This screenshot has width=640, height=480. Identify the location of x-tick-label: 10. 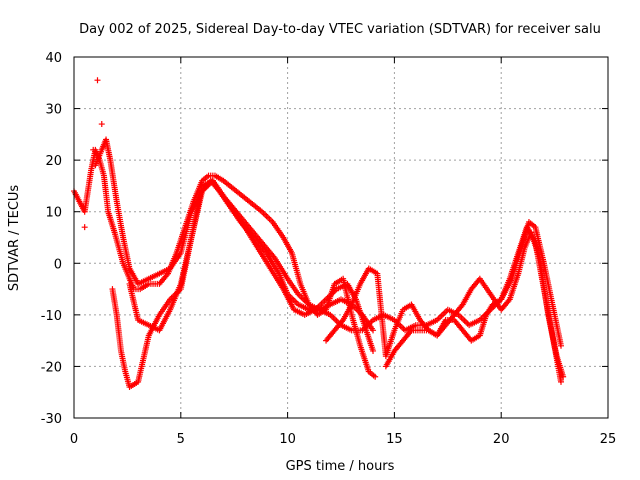
(287, 439).